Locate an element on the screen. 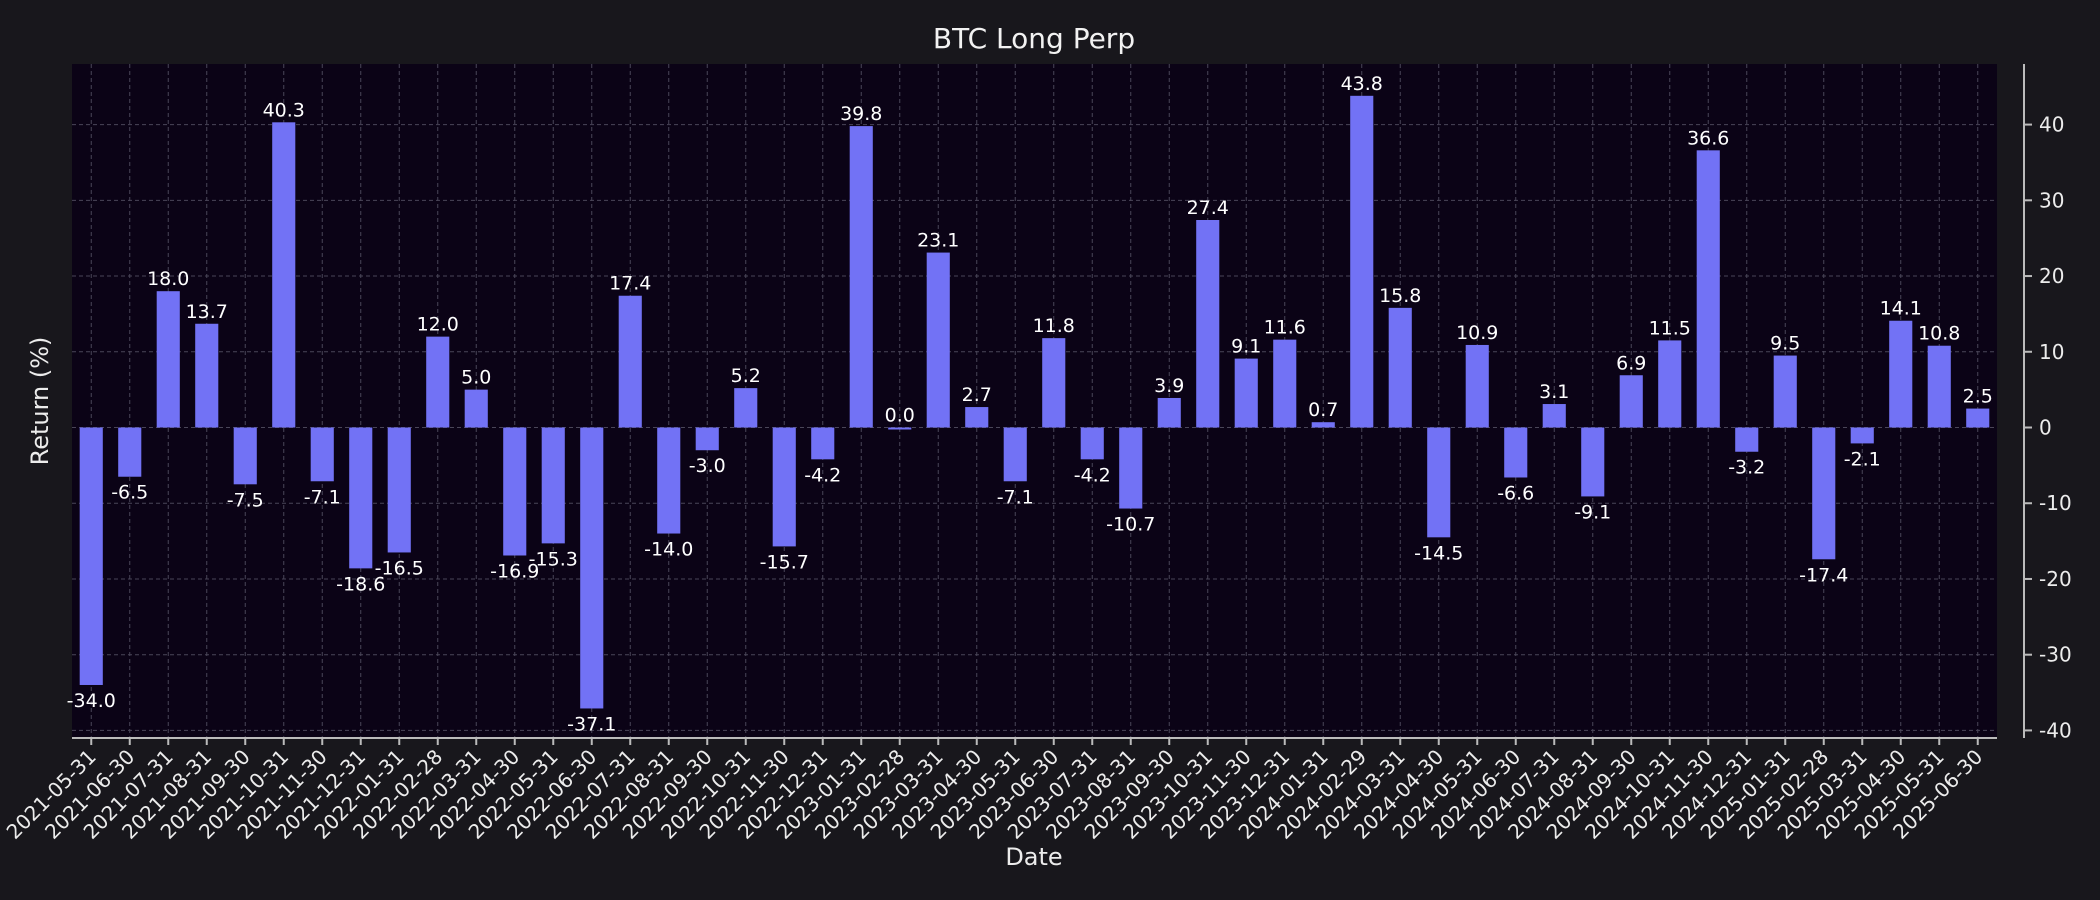 The height and width of the screenshot is (900, 2100). data-label: -7.5 is located at coordinates (245, 500).